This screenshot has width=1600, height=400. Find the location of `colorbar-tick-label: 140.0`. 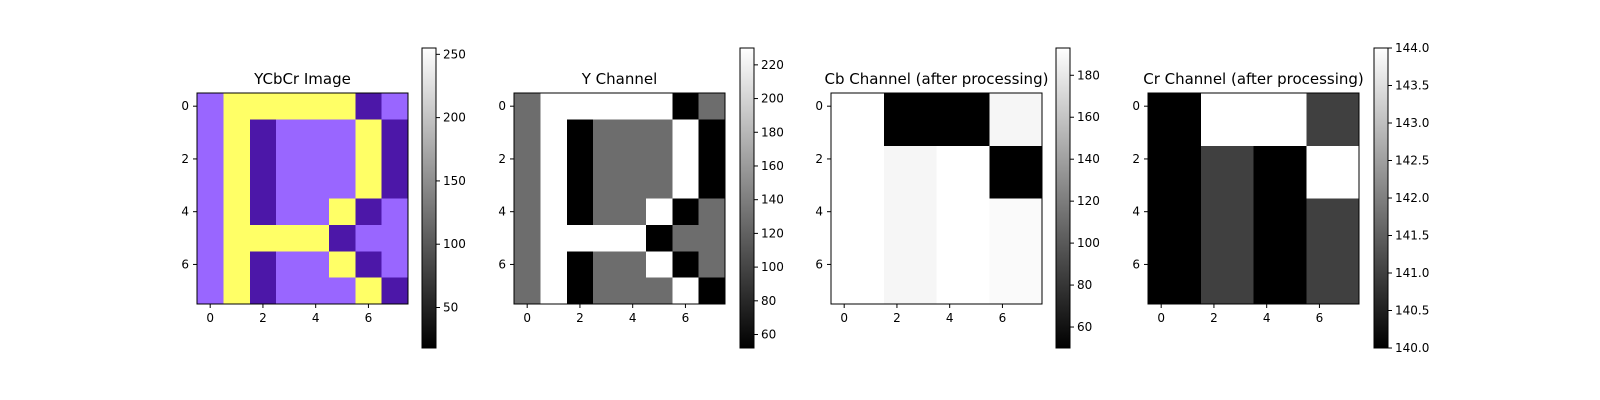

colorbar-tick-label: 140.0 is located at coordinates (1412, 348).